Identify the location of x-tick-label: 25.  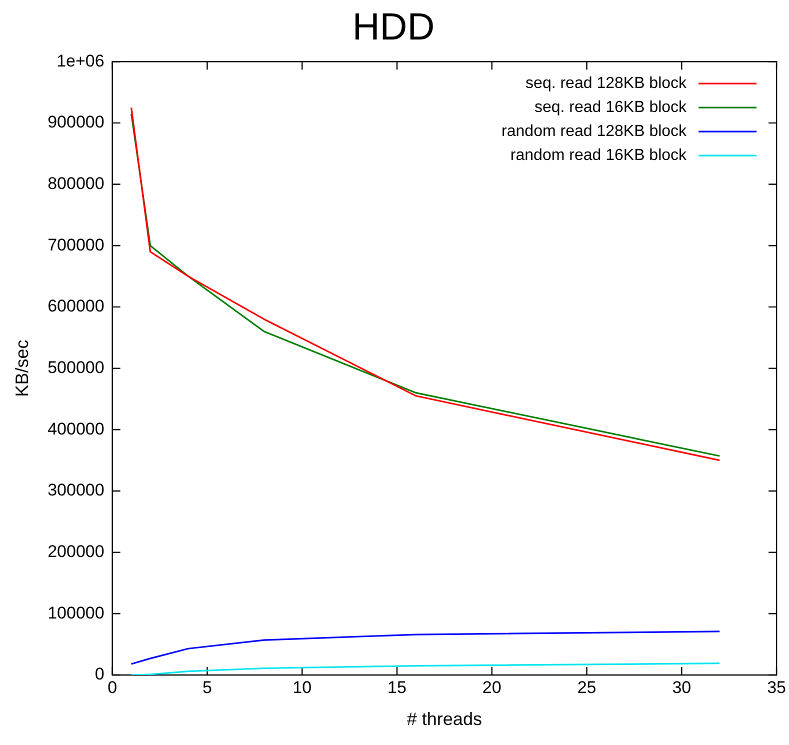
(586, 687).